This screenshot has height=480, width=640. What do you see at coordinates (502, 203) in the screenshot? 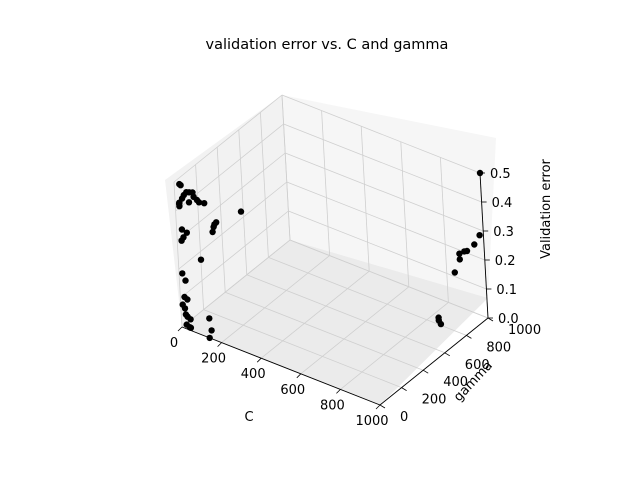
I see `z-tick-label: 0.4` at bounding box center [502, 203].